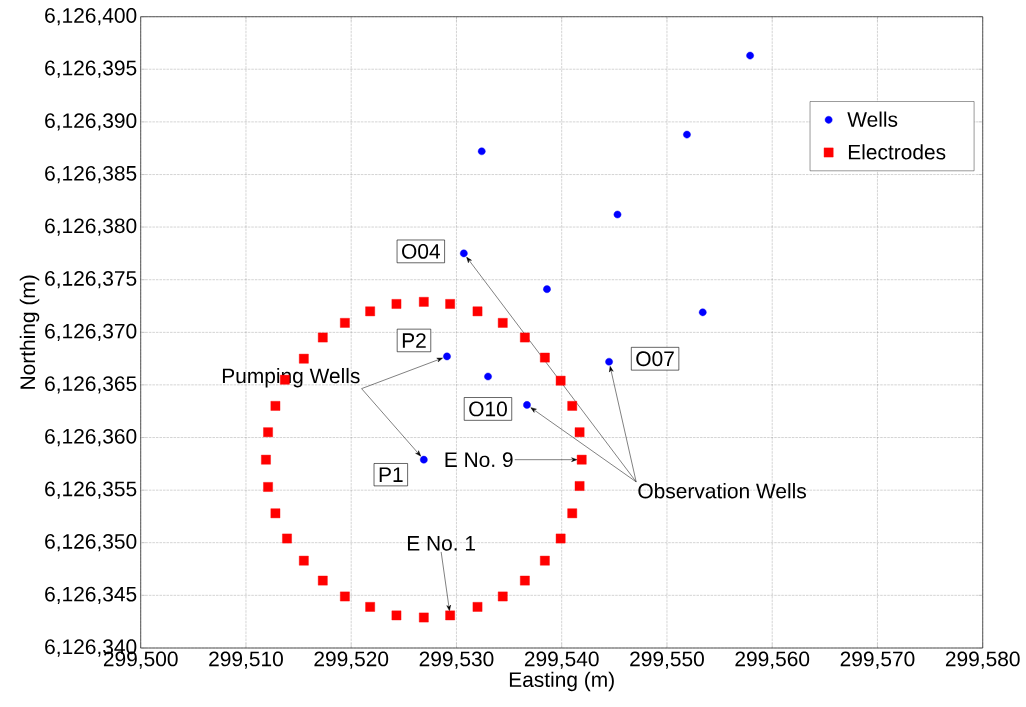 The image size is (1026, 707). What do you see at coordinates (91, 543) in the screenshot?
I see `y-tick-label: 6,126,350` at bounding box center [91, 543].